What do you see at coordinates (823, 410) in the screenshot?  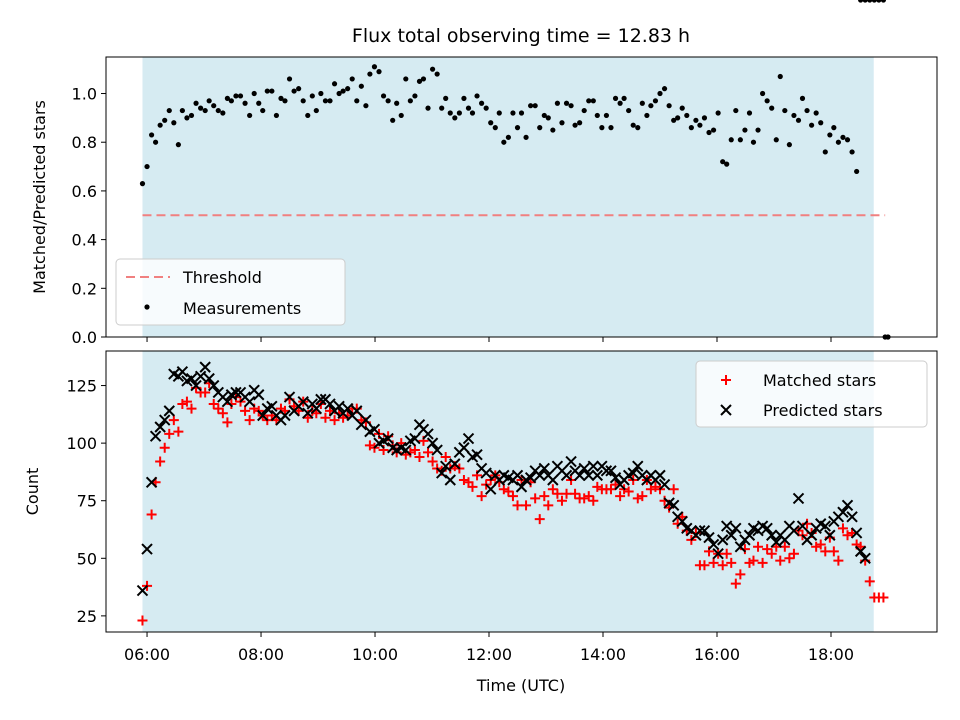 I see `legend-predicted-label: Predicted stars` at bounding box center [823, 410].